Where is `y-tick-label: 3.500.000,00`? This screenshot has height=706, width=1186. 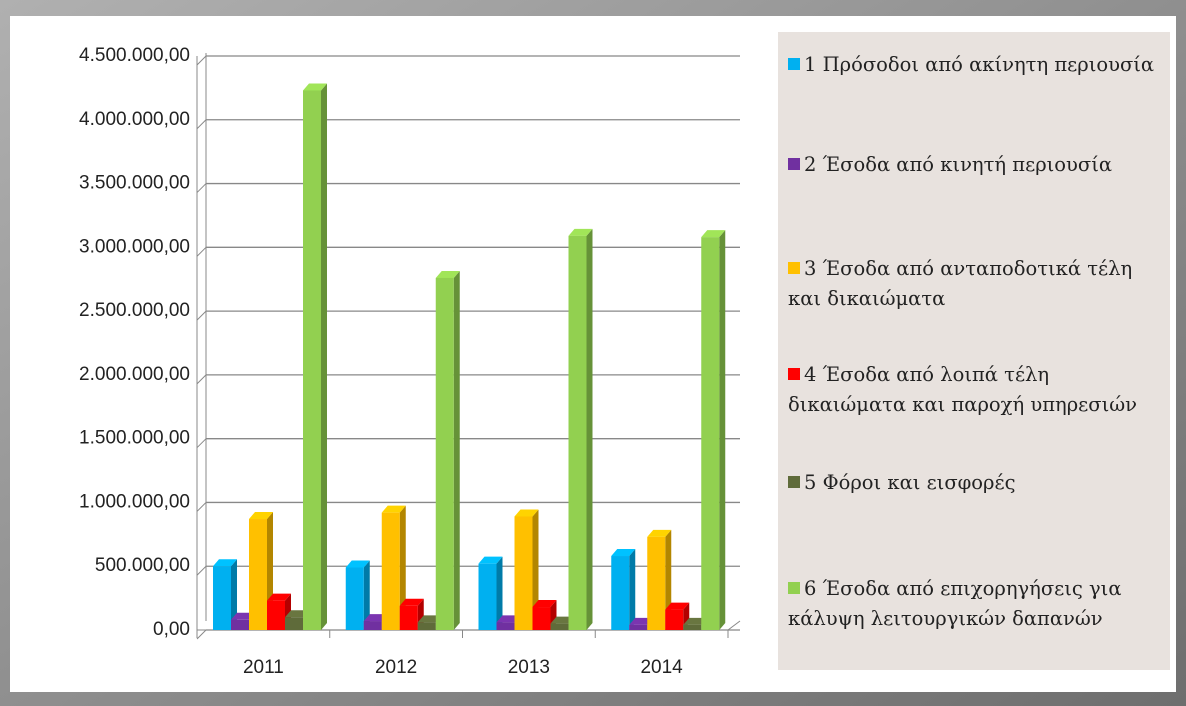 y-tick-label: 3.500.000,00 is located at coordinates (134, 183).